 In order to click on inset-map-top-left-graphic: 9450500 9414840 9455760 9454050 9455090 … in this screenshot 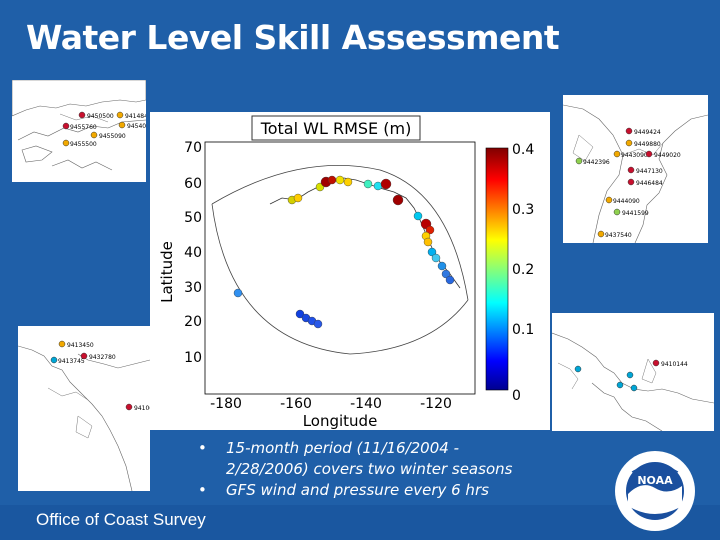, I will do `click(79, 125)`.